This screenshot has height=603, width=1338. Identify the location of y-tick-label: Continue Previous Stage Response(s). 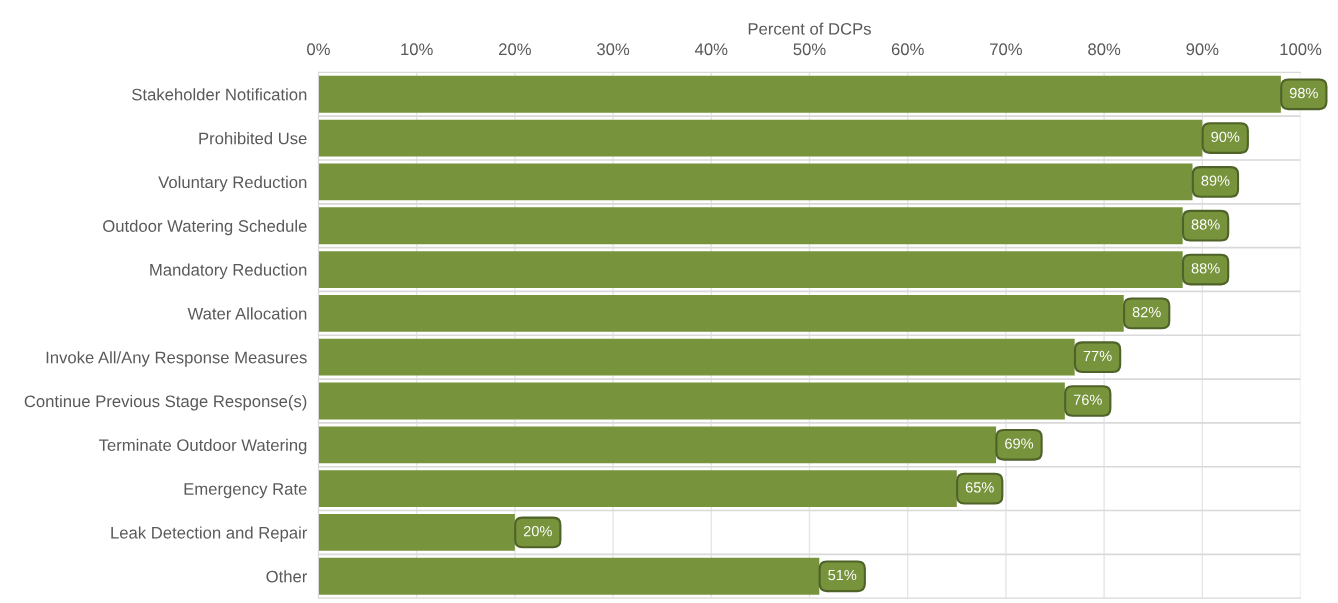
(165, 402).